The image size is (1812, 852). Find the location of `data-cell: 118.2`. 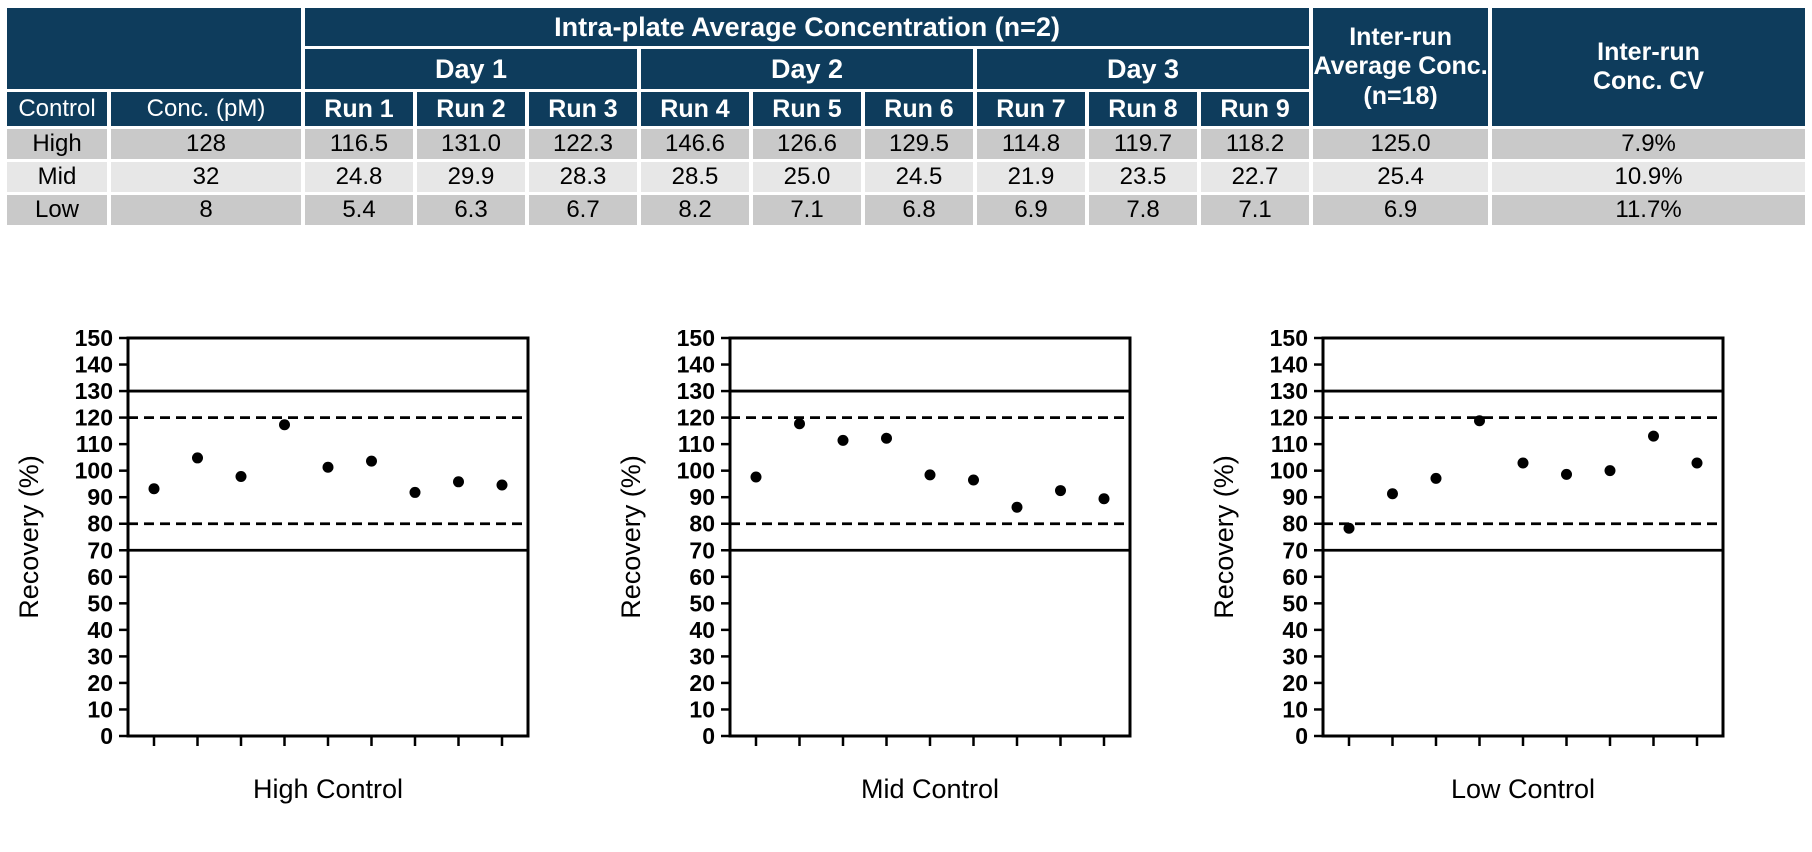

data-cell: 118.2 is located at coordinates (1255, 144).